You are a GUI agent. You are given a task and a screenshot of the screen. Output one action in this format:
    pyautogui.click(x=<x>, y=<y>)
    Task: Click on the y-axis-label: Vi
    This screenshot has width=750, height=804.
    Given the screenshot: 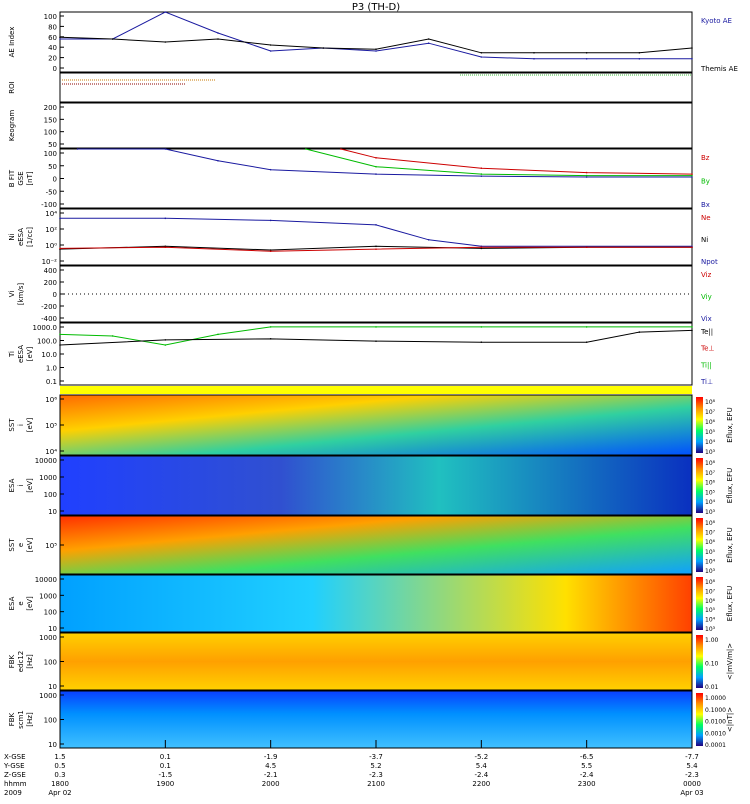 What is the action you would take?
    pyautogui.click(x=12, y=294)
    